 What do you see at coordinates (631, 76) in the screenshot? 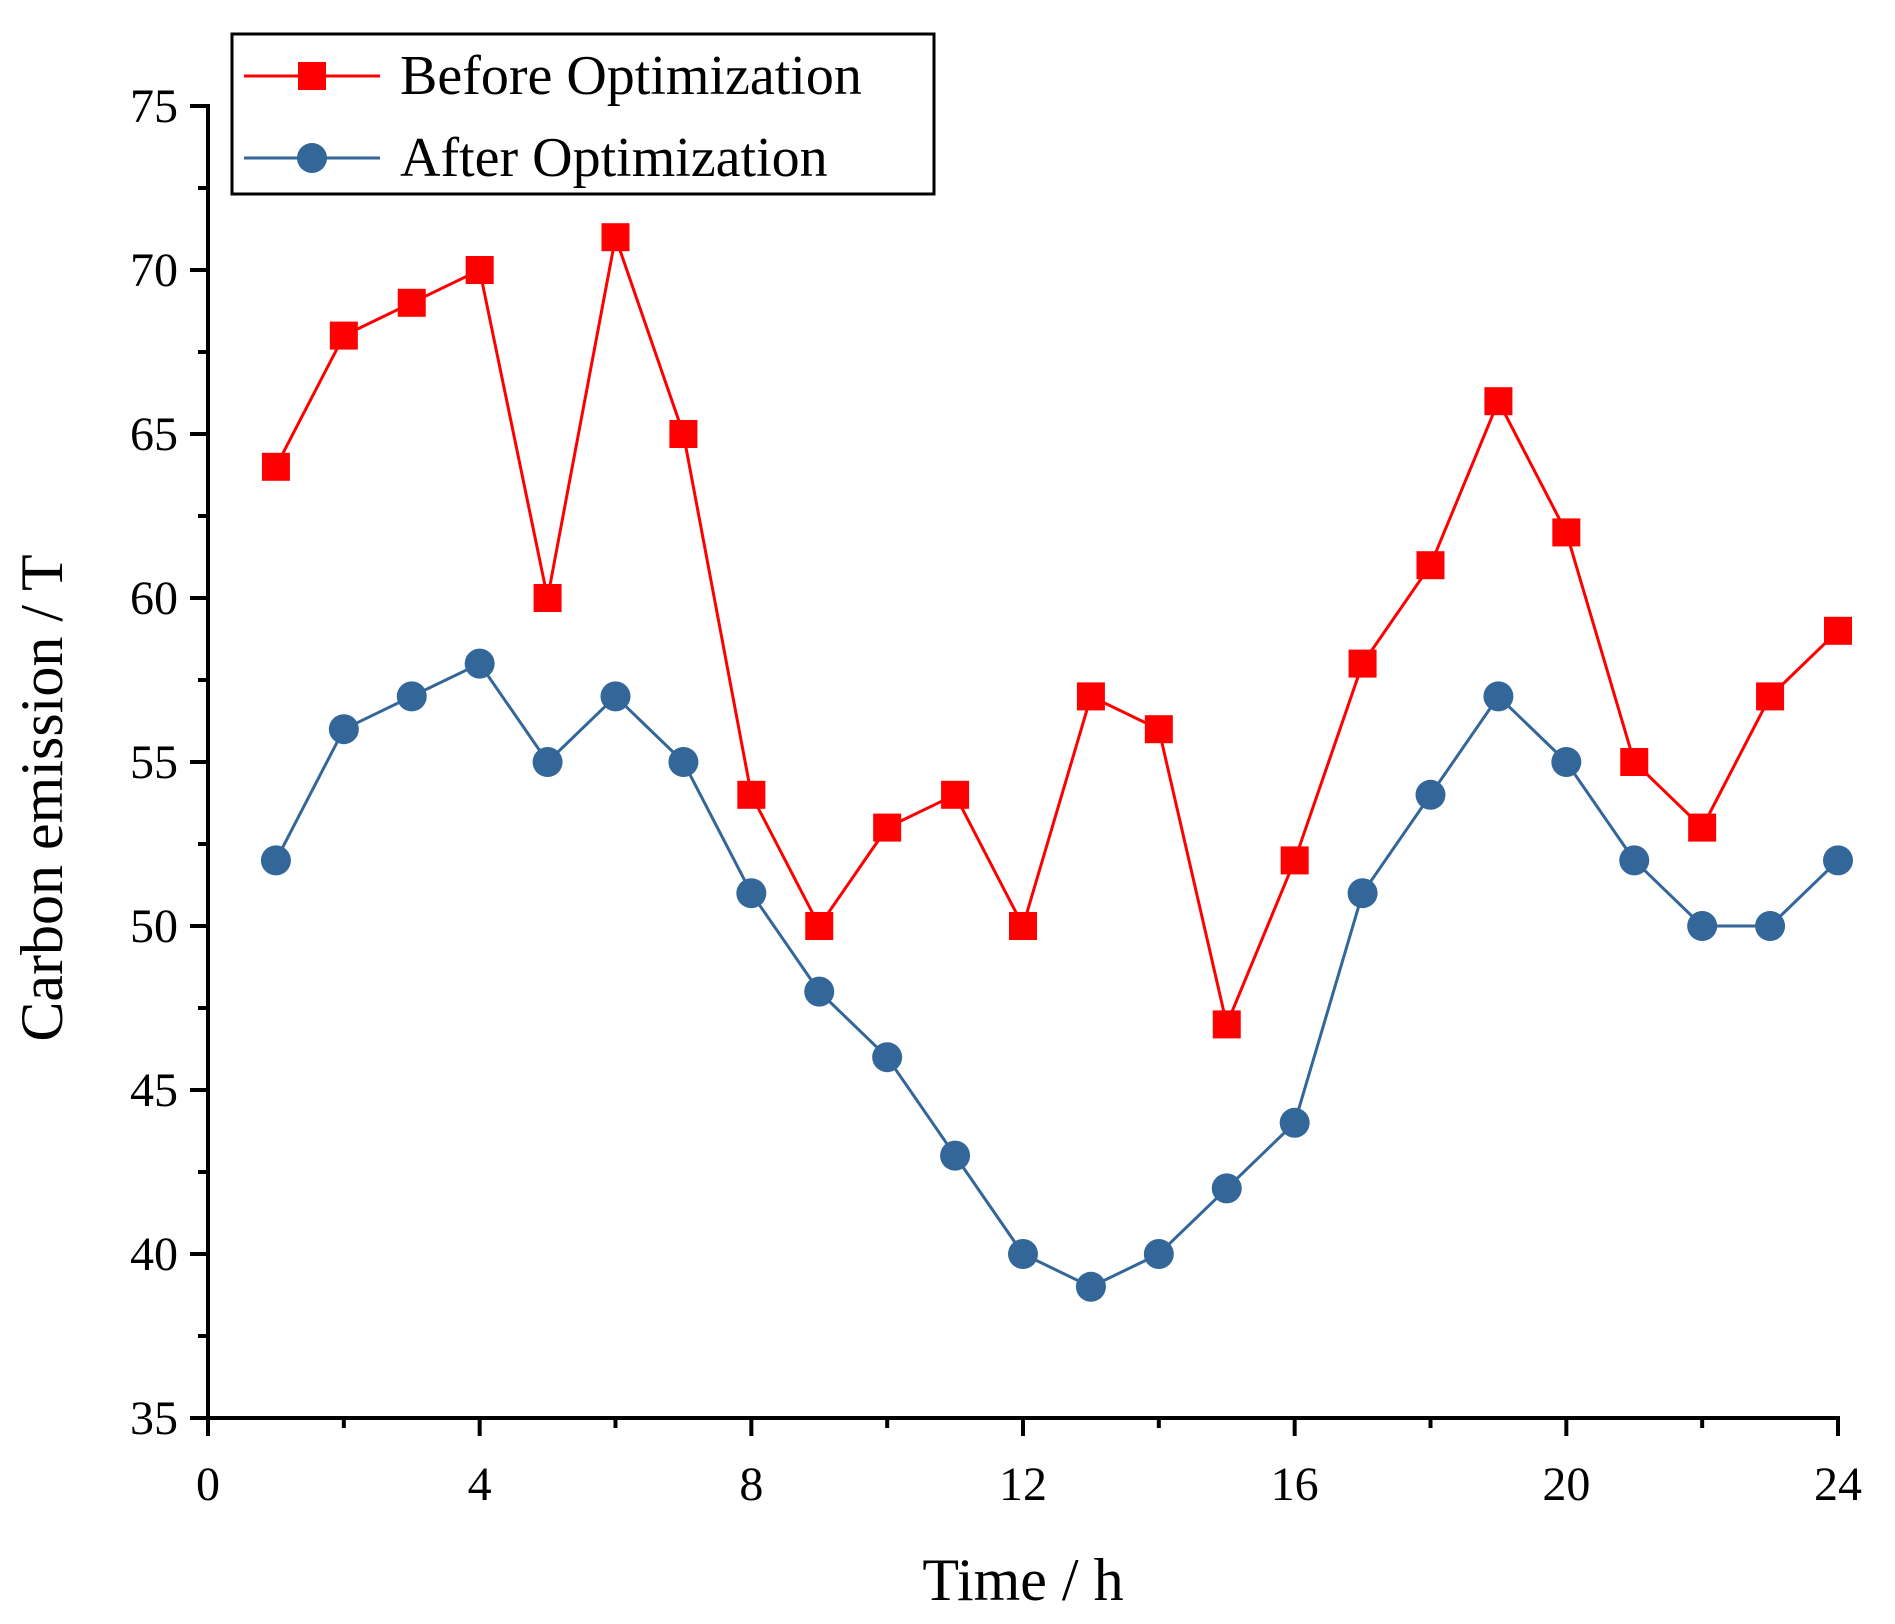
I see `legend-label: Before Optimization` at bounding box center [631, 76].